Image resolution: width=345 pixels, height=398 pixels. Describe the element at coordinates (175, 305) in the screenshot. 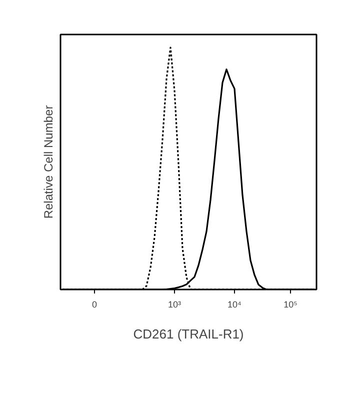

I see `x-tick-label: 10³` at that location.